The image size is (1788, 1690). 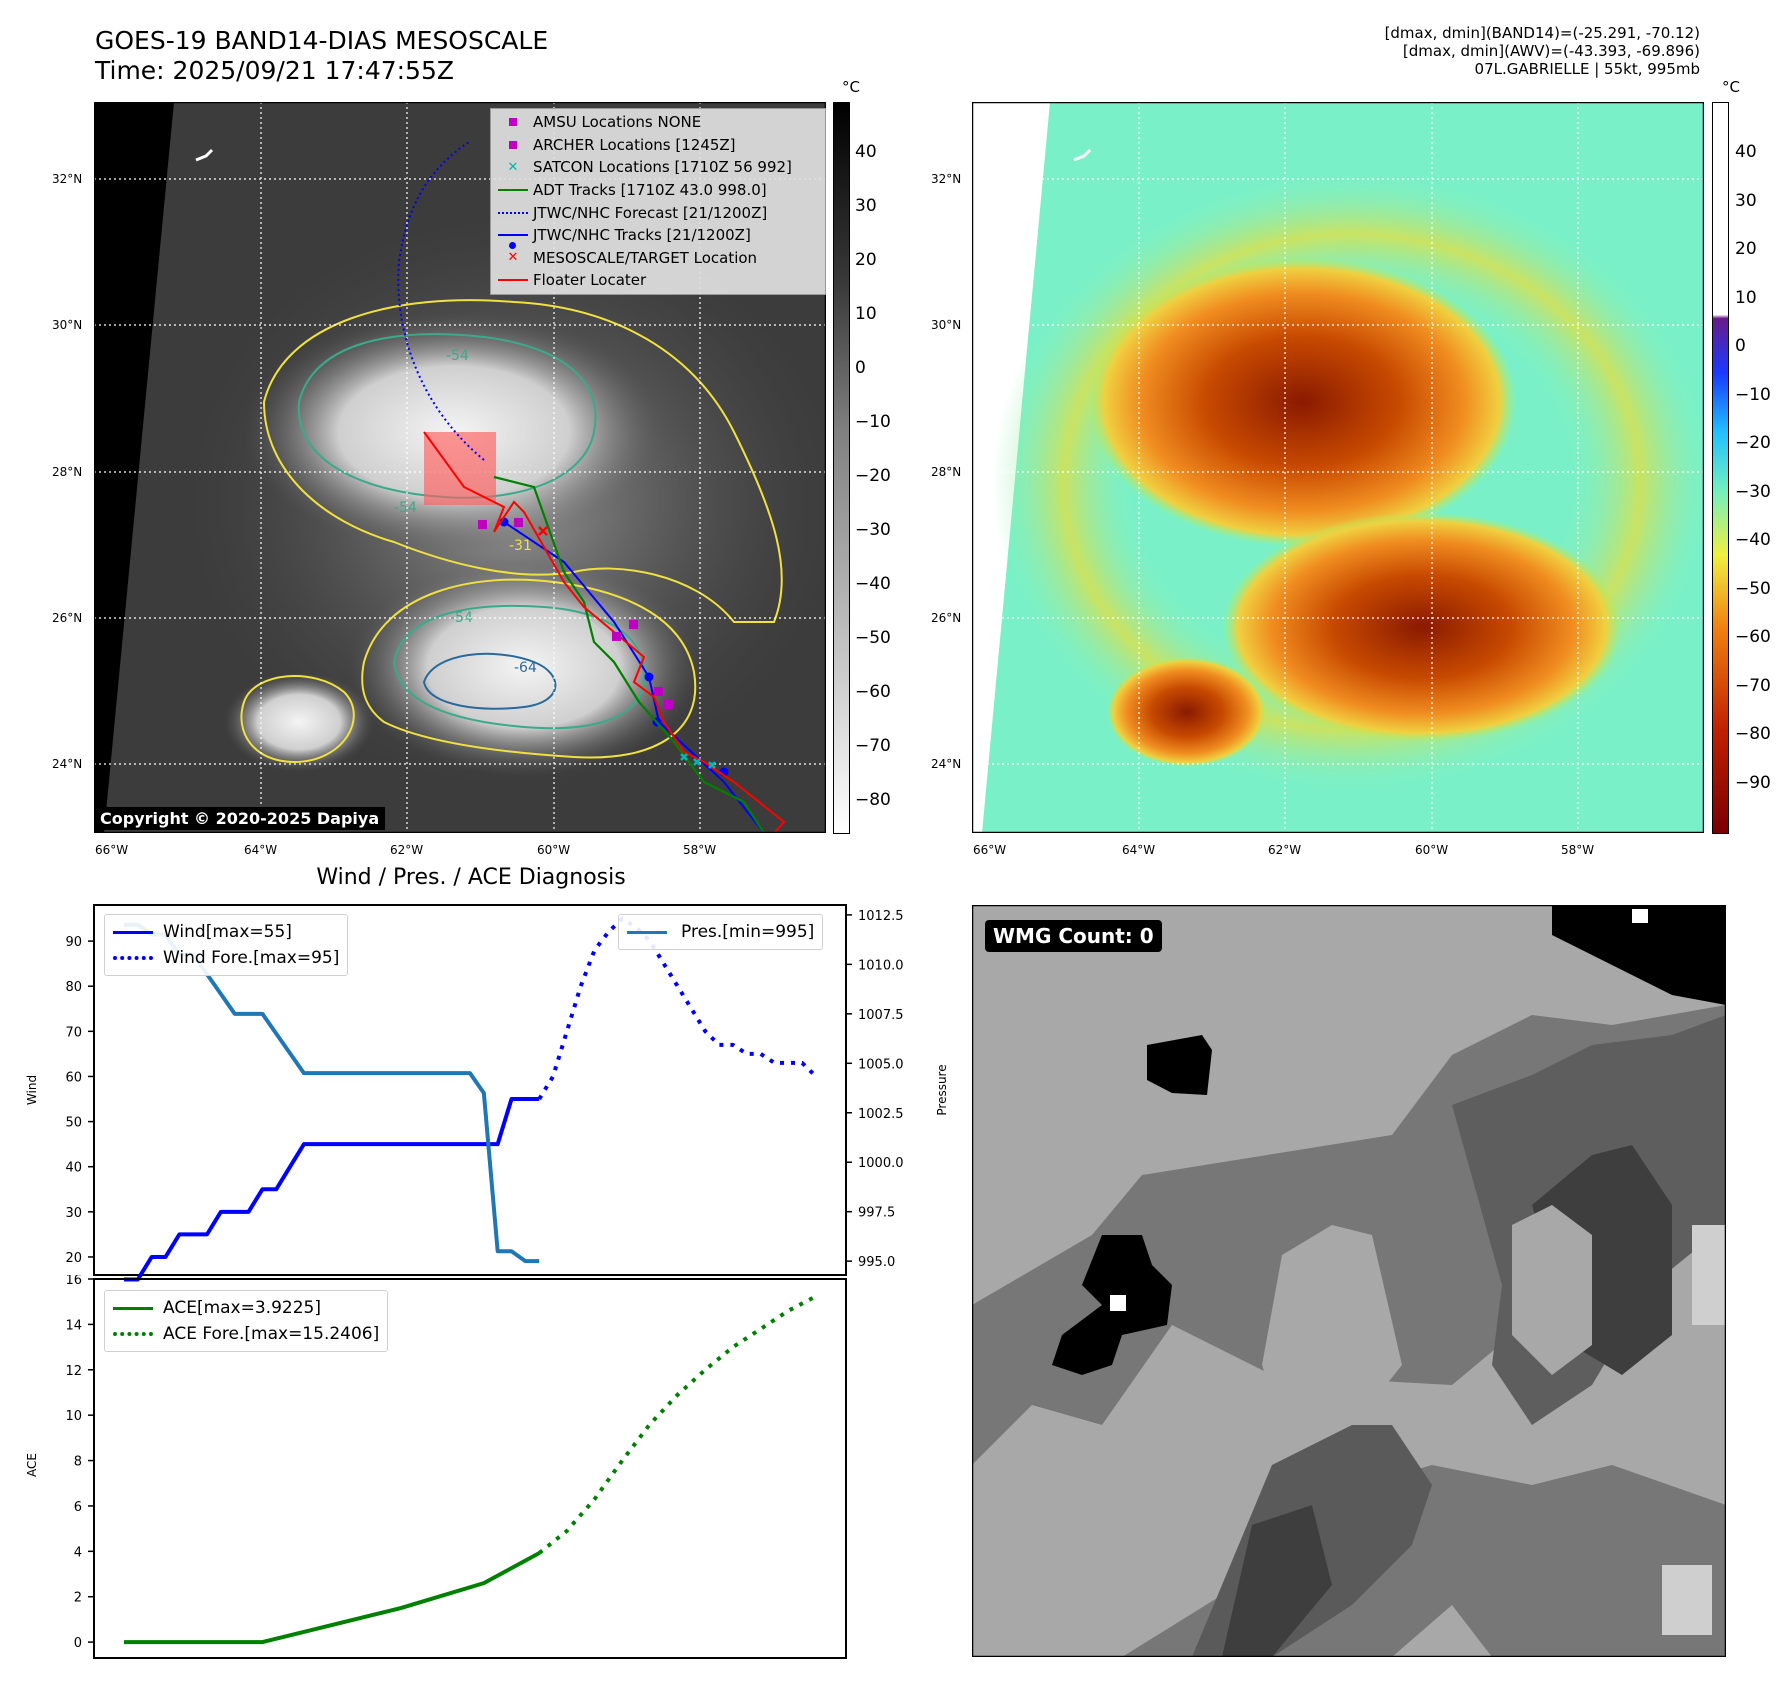 I want to click on contour-teal-south, so click(x=519, y=667).